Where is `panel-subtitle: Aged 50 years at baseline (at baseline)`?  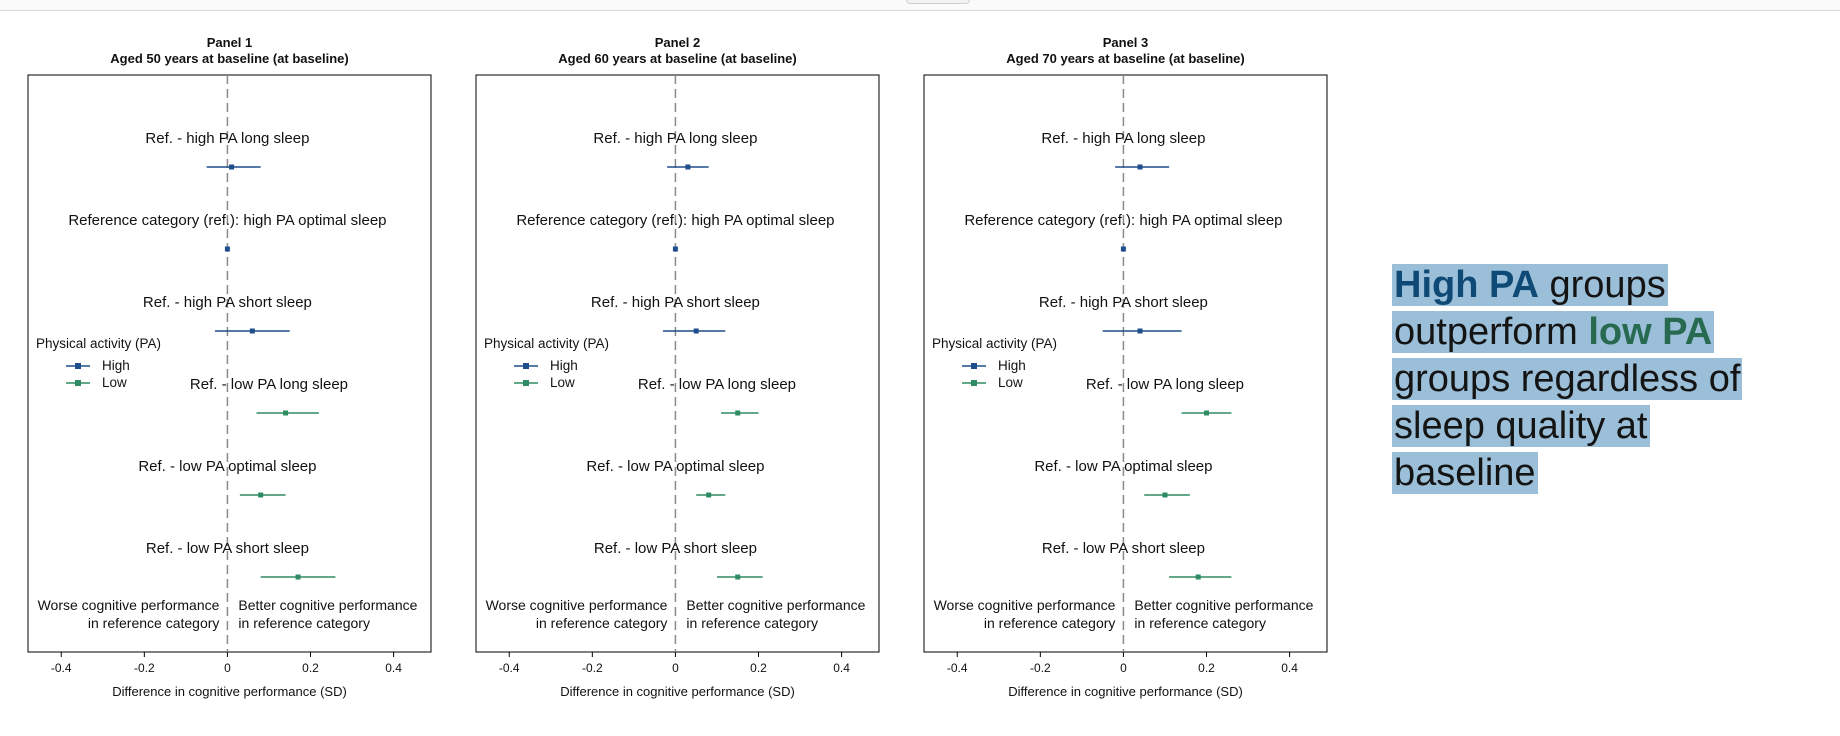
panel-subtitle: Aged 50 years at baseline (at baseline) is located at coordinates (229, 58).